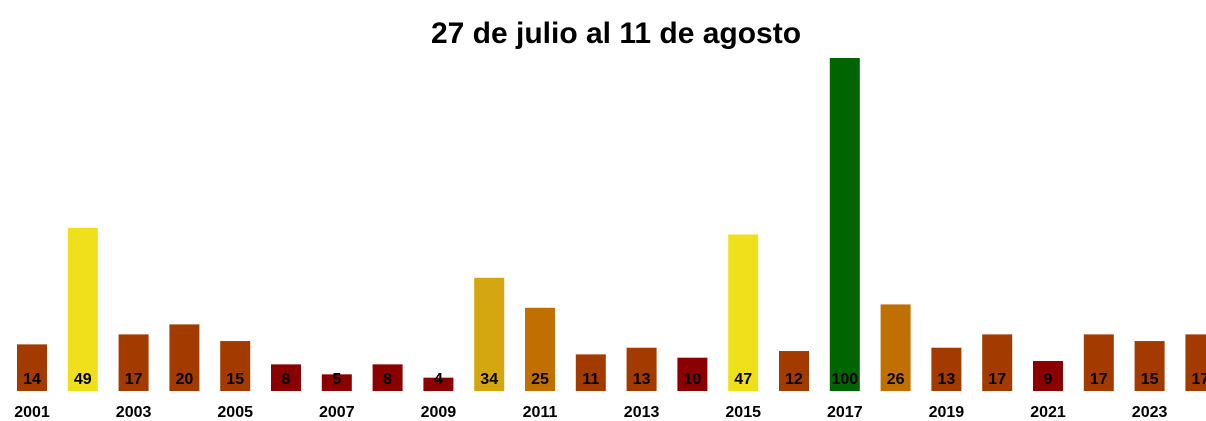  What do you see at coordinates (896, 379) in the screenshot?
I see `value-label: 26` at bounding box center [896, 379].